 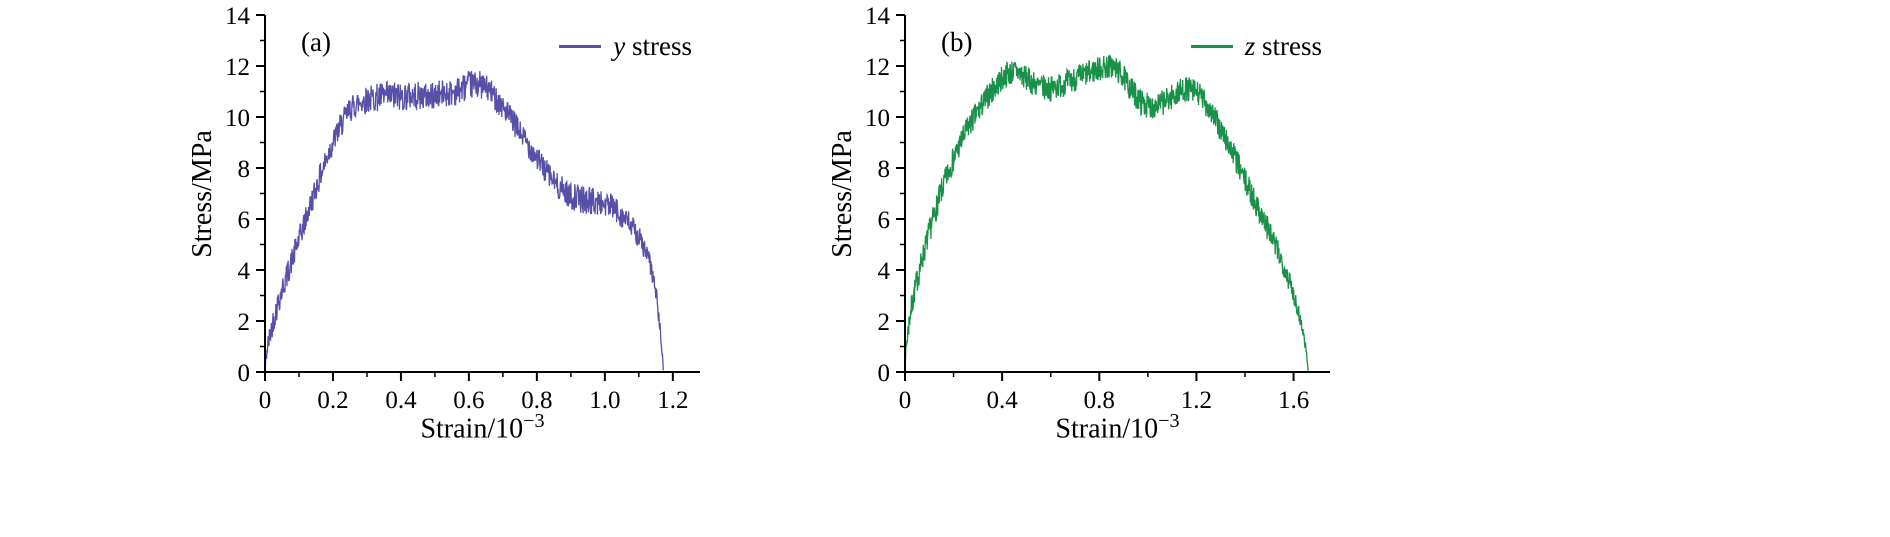 What do you see at coordinates (332, 400) in the screenshot?
I see `svg-text: 0.2` at bounding box center [332, 400].